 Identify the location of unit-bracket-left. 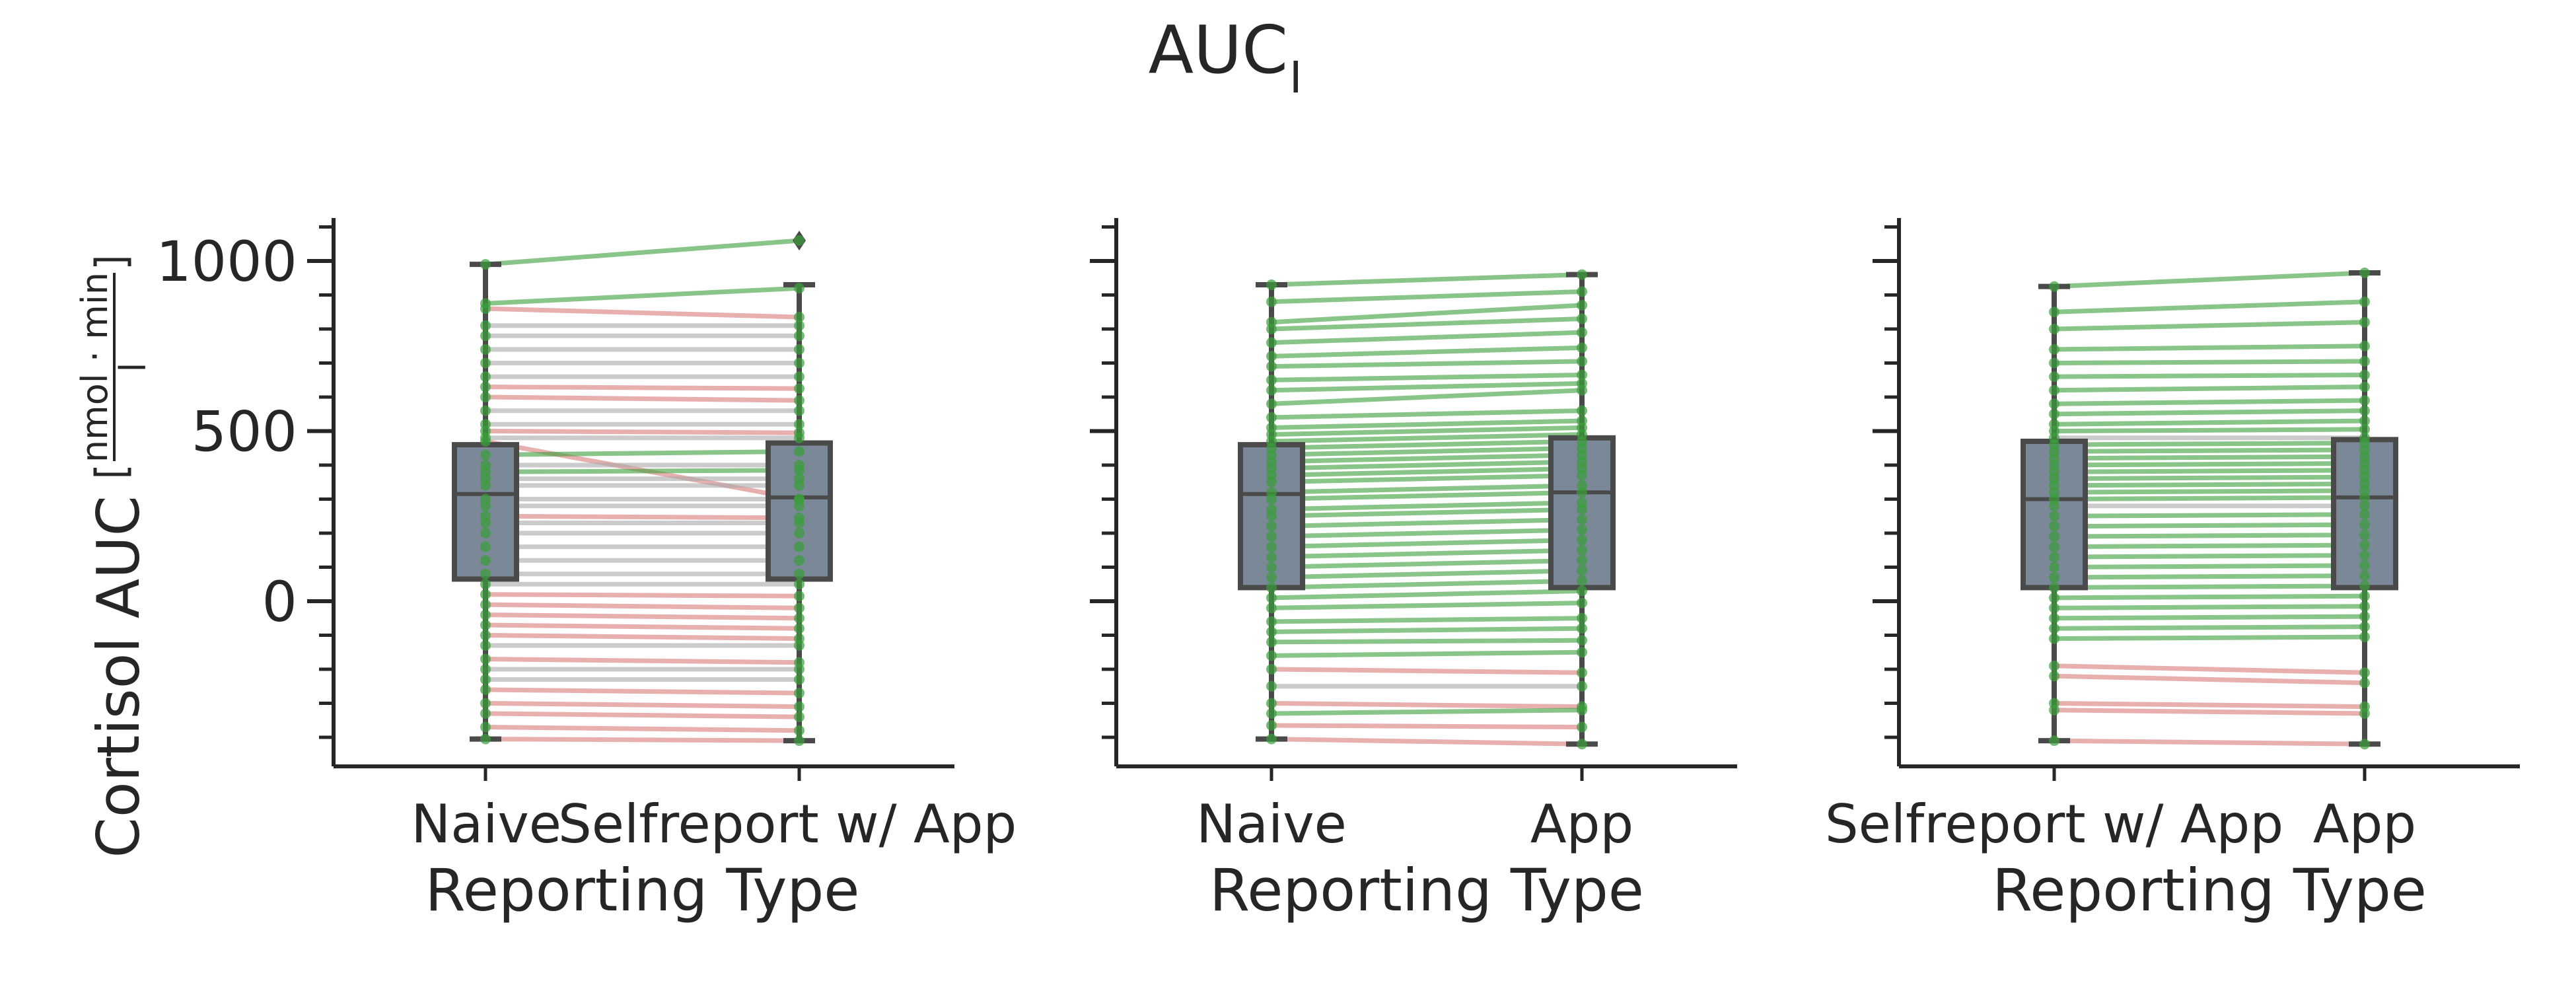
(112, 472).